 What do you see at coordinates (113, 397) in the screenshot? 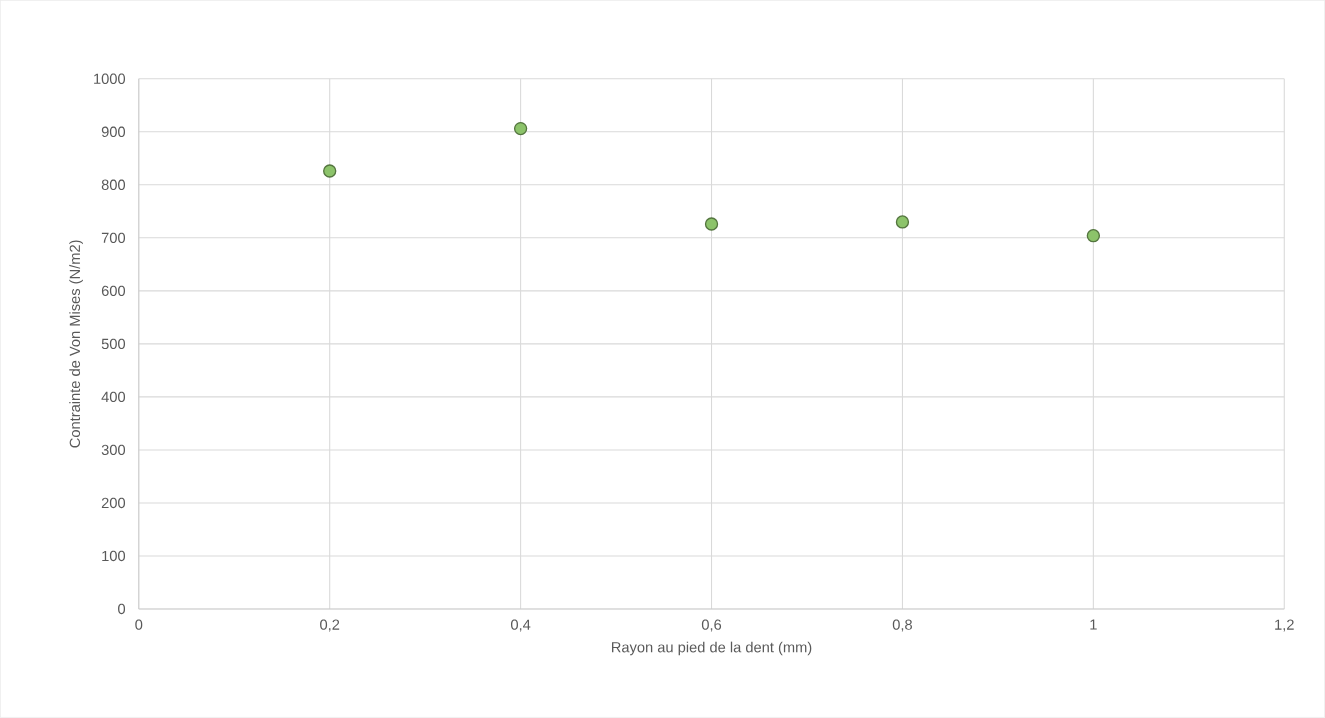
I see `y-tick-label: 400` at bounding box center [113, 397].